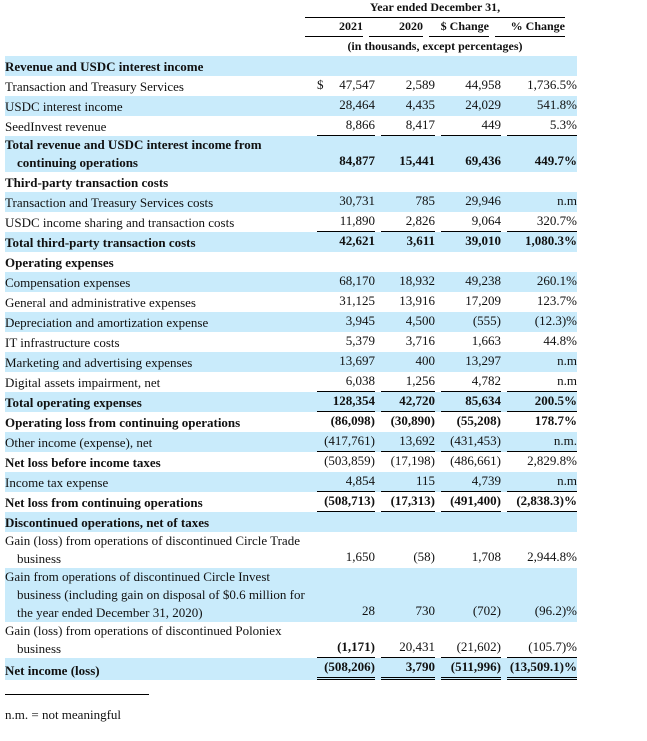 Image resolution: width=647 pixels, height=741 pixels. I want to click on dollar-change-cell: 4,739, so click(471, 482).